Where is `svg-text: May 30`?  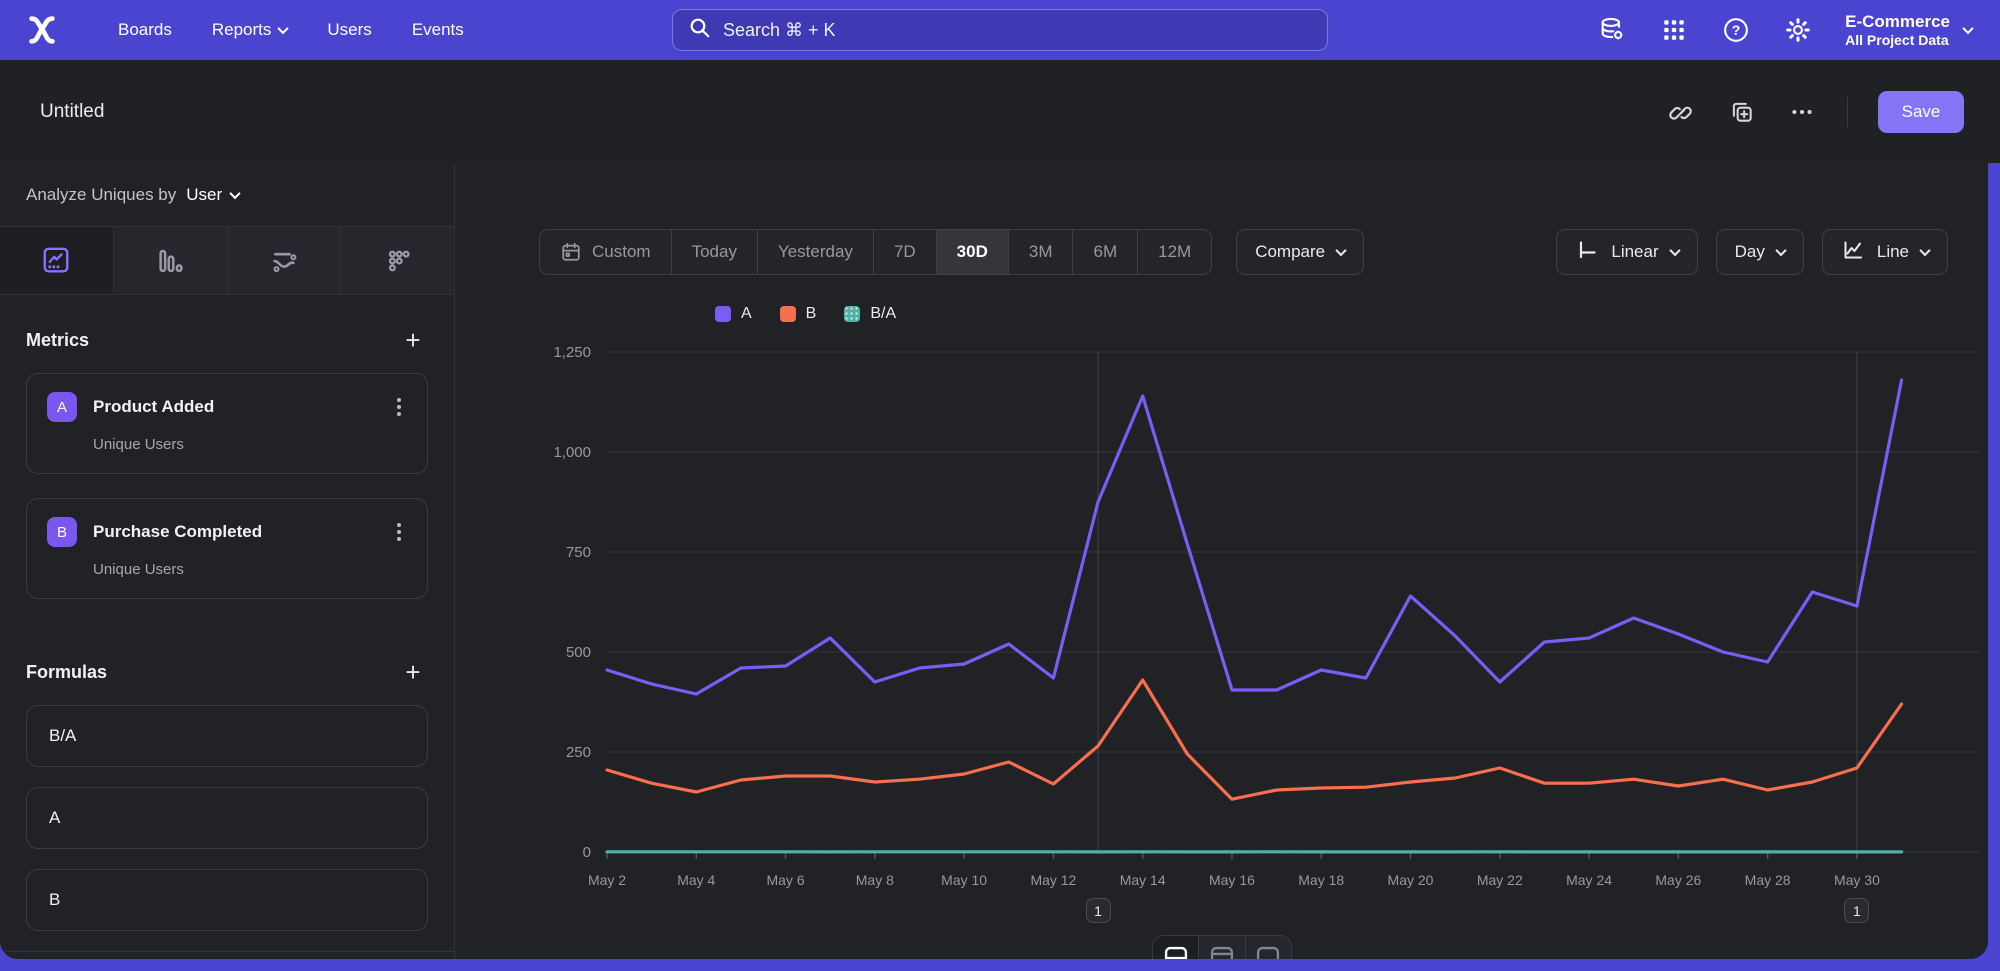
svg-text: May 30 is located at coordinates (1857, 880).